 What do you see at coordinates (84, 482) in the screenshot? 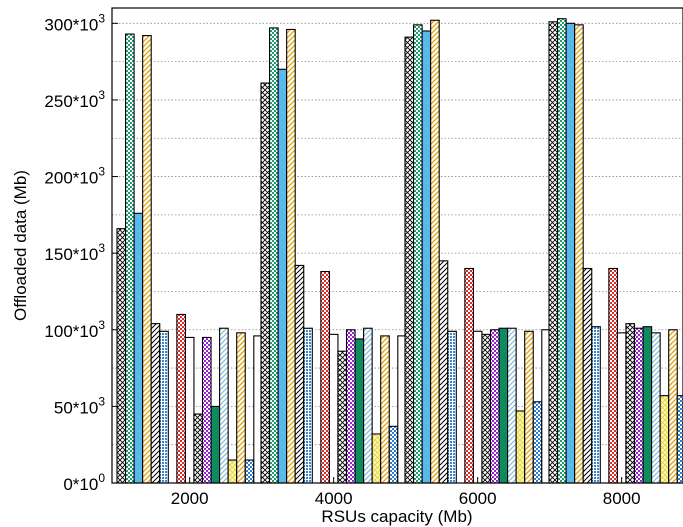
I see `y-tick-label: 0*100` at bounding box center [84, 482].